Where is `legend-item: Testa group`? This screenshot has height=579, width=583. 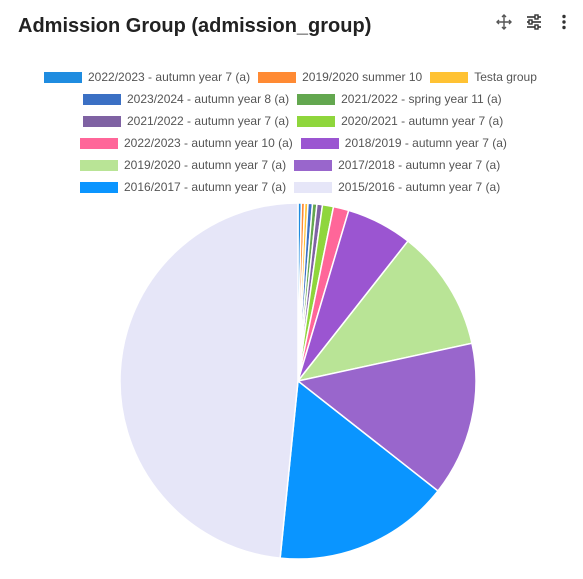
legend-item: Testa group is located at coordinates (483, 77).